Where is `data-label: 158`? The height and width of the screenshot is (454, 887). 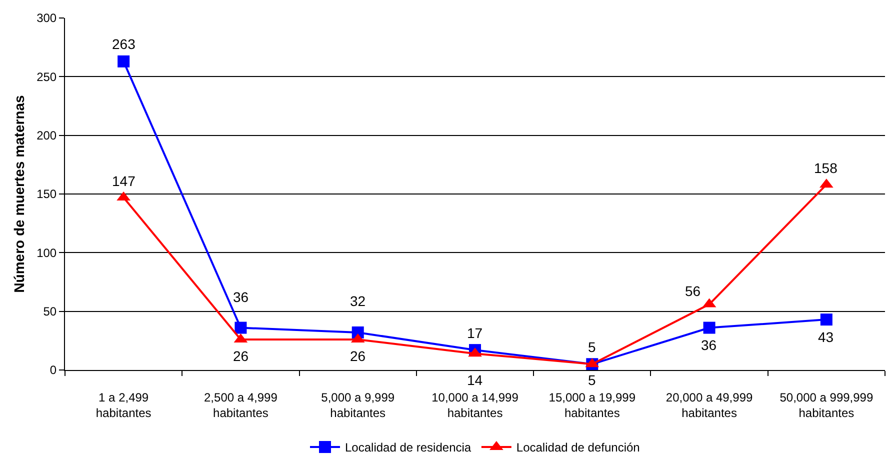
data-label: 158 is located at coordinates (826, 168).